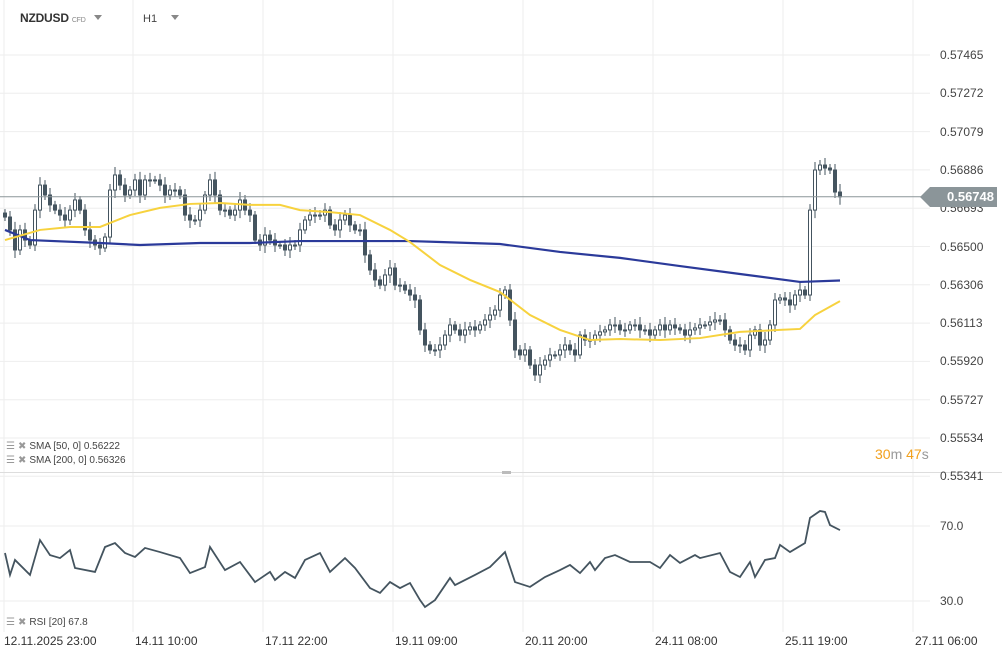  What do you see at coordinates (952, 601) in the screenshot?
I see `rsi-axis-label: 30.0` at bounding box center [952, 601].